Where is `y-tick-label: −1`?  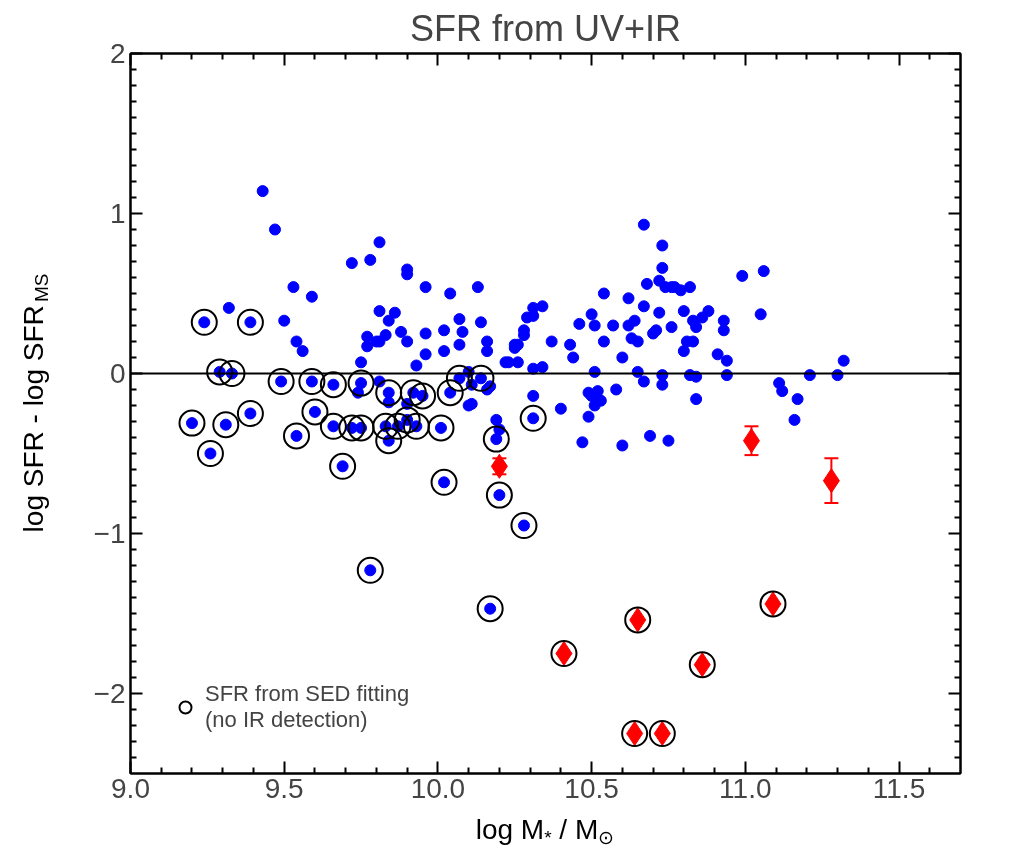 y-tick-label: −1 is located at coordinates (109, 533).